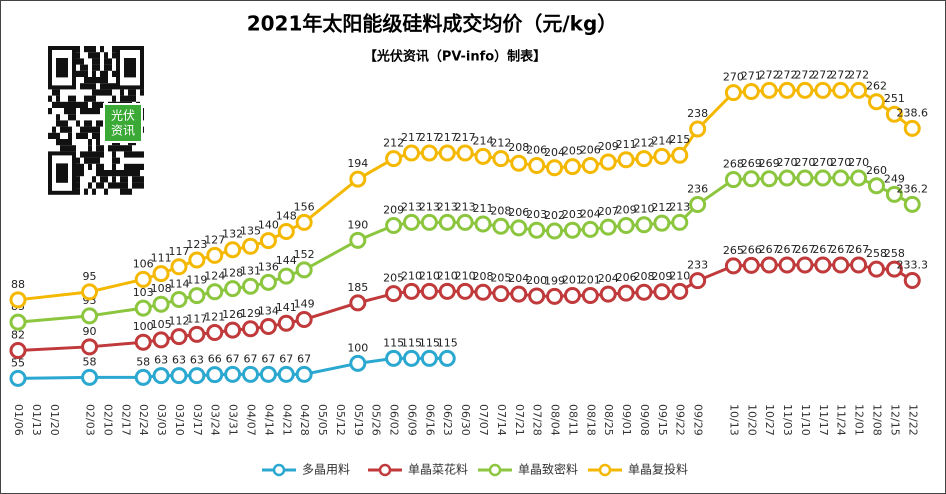 This screenshot has width=946, height=494. What do you see at coordinates (393, 278) in the screenshot?
I see `data-label: 205` at bounding box center [393, 278].